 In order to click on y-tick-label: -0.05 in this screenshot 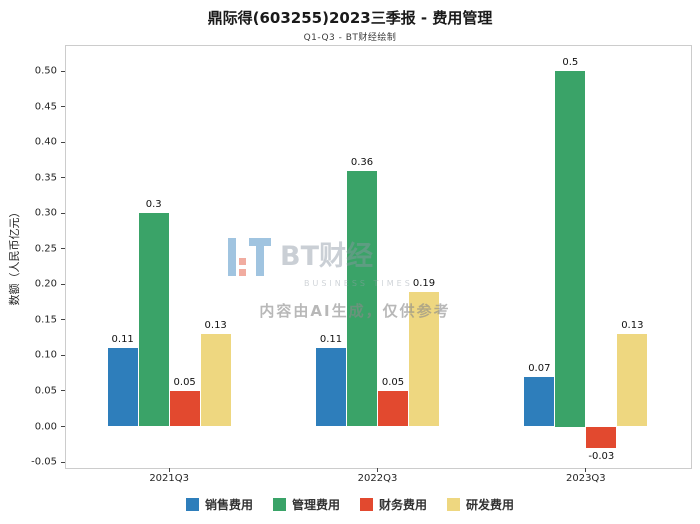, I will do `click(44, 462)`.